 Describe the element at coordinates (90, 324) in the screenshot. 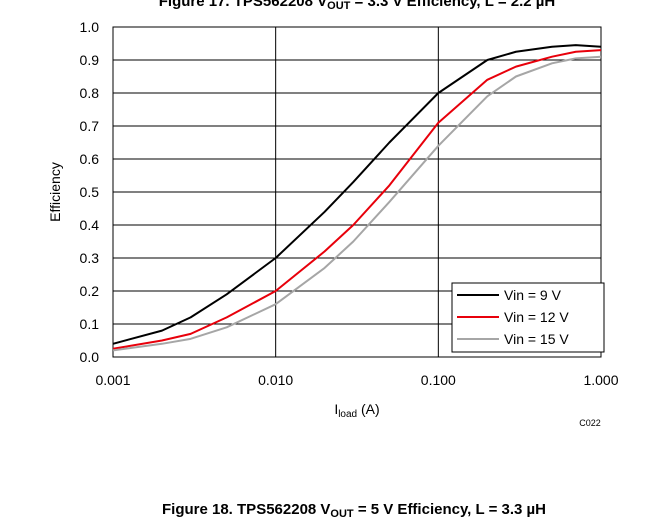

I see `y-tick-label: 0.1` at that location.